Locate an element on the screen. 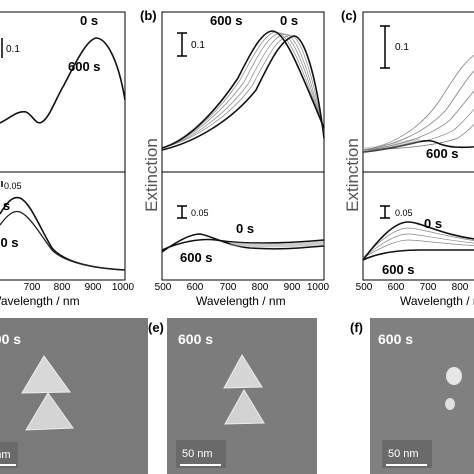 This screenshot has height=474, width=474. f-particle-large is located at coordinates (454, 376).